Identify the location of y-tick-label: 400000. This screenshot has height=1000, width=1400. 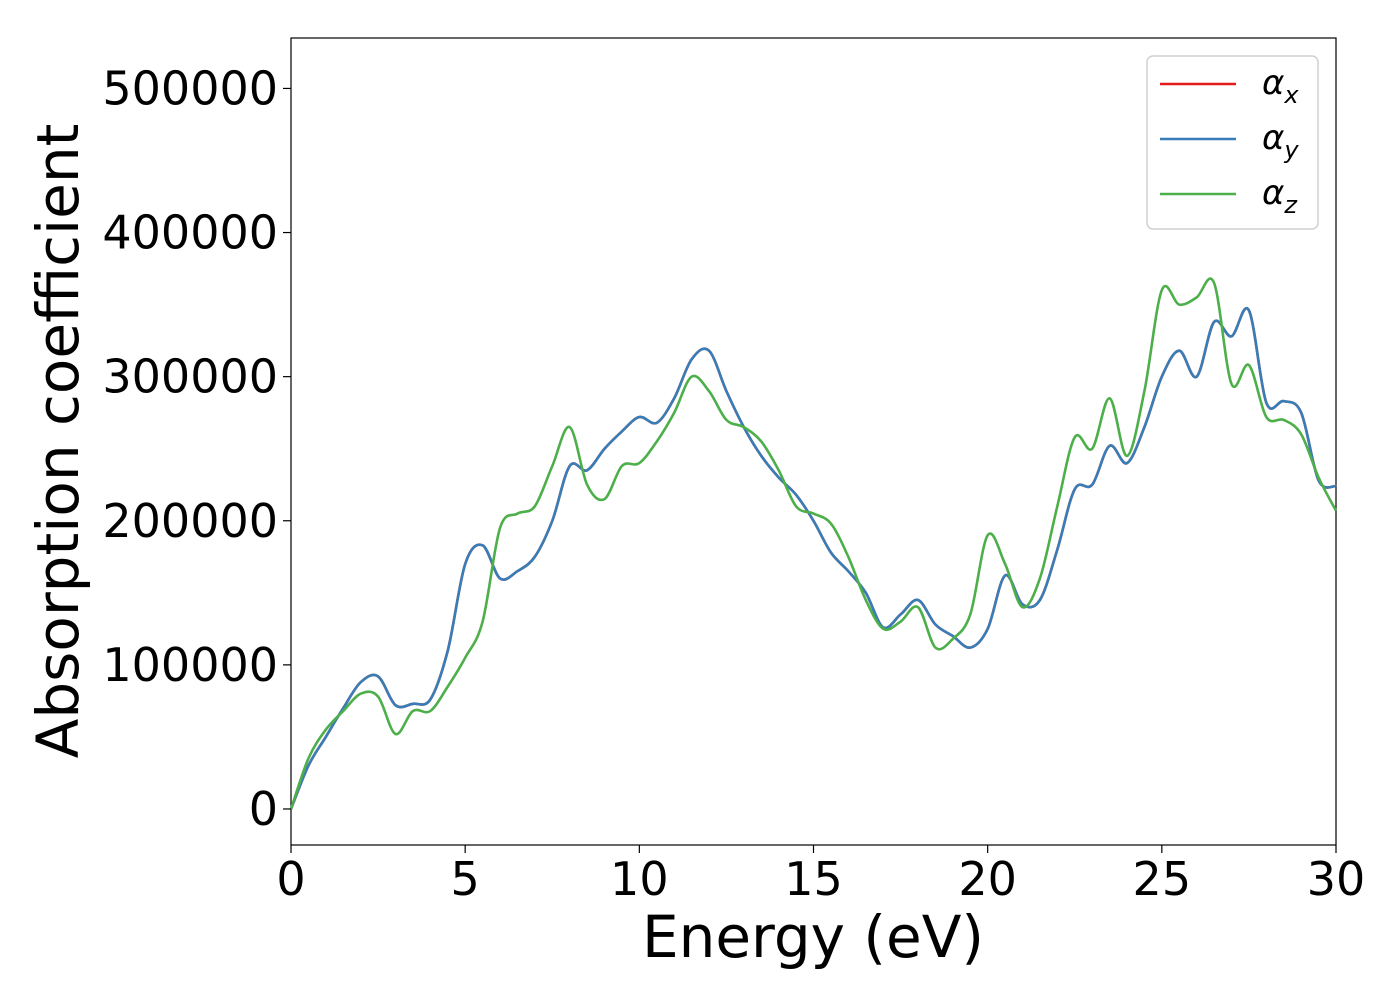
(190, 233).